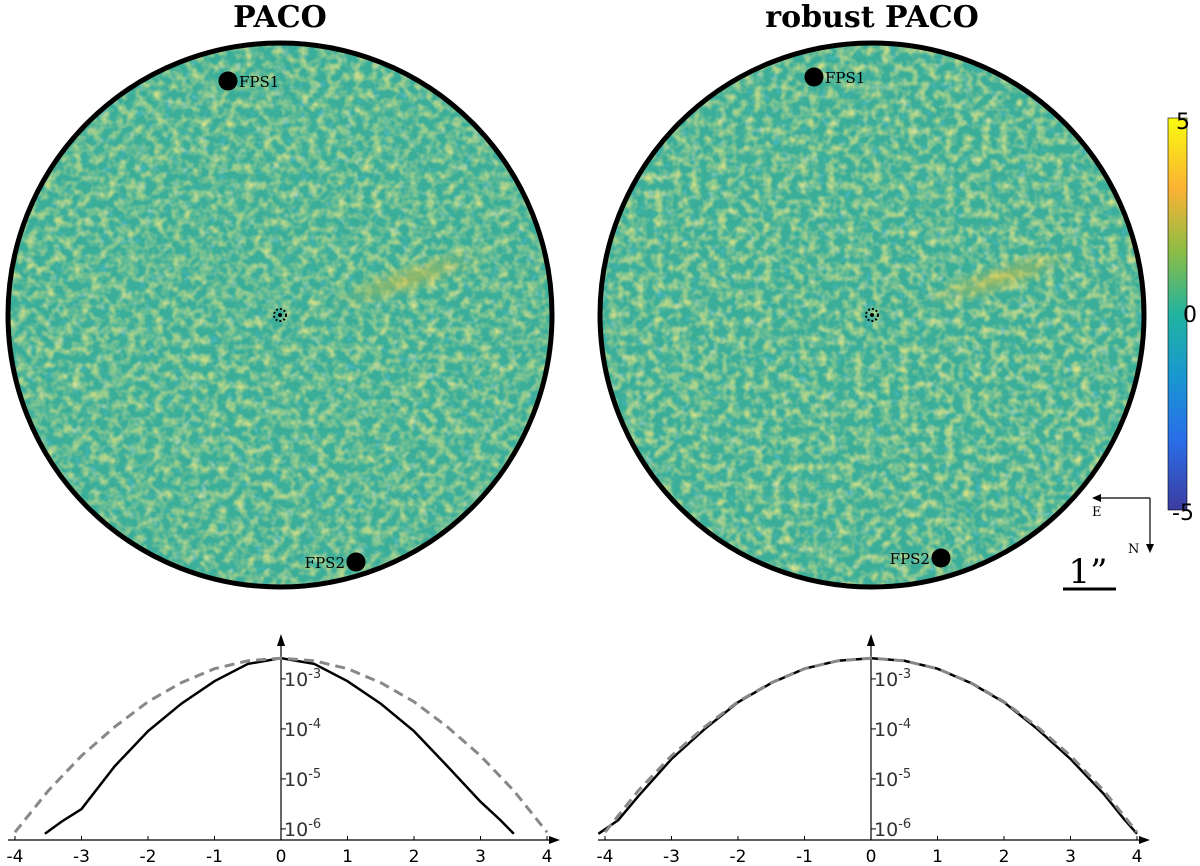 The height and width of the screenshot is (866, 1200). I want to click on scale-bar-label: 1”, so click(1087, 572).